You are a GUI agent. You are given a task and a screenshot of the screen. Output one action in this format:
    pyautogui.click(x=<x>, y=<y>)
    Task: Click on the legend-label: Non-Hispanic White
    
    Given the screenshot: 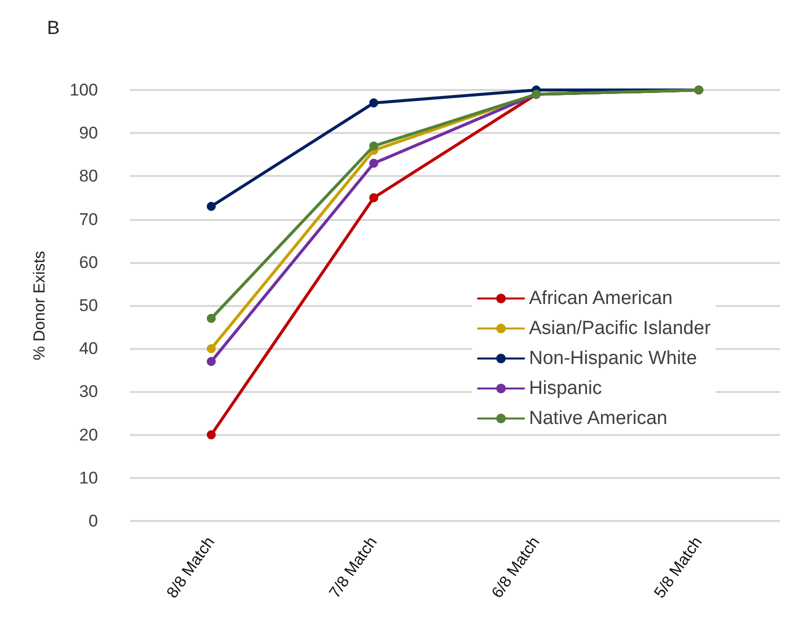 What is the action you would take?
    pyautogui.click(x=613, y=358)
    